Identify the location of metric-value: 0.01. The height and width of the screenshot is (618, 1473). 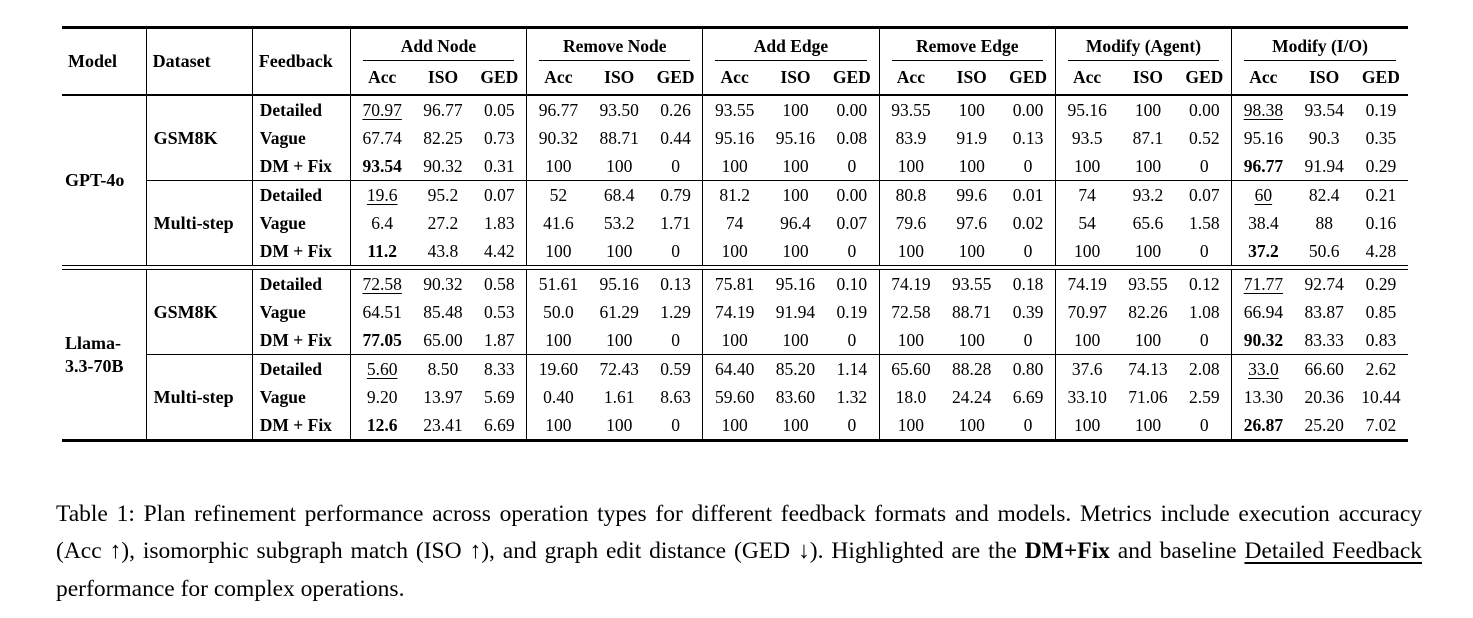
(1028, 194).